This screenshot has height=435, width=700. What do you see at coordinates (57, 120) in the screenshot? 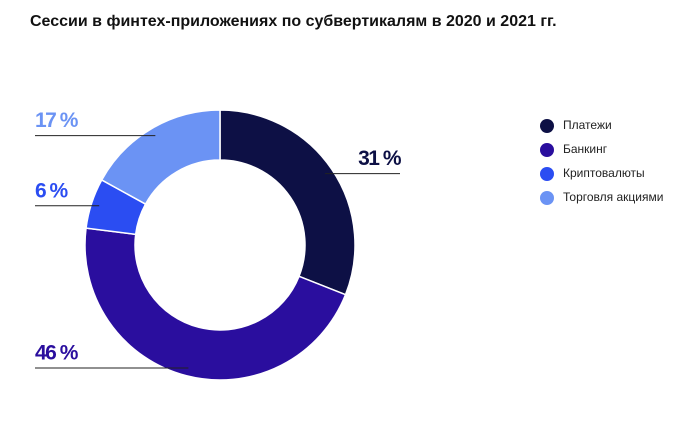
I see `value-label: 17 %` at bounding box center [57, 120].